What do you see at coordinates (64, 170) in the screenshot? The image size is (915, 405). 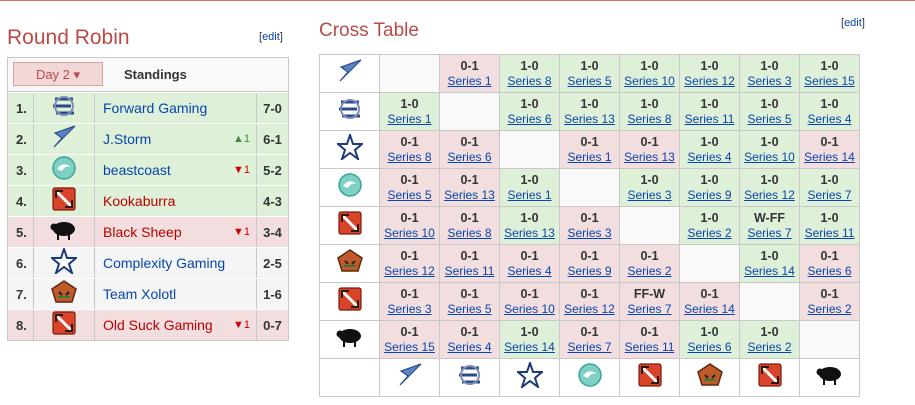 I see `beastcoast-logo` at bounding box center [64, 170].